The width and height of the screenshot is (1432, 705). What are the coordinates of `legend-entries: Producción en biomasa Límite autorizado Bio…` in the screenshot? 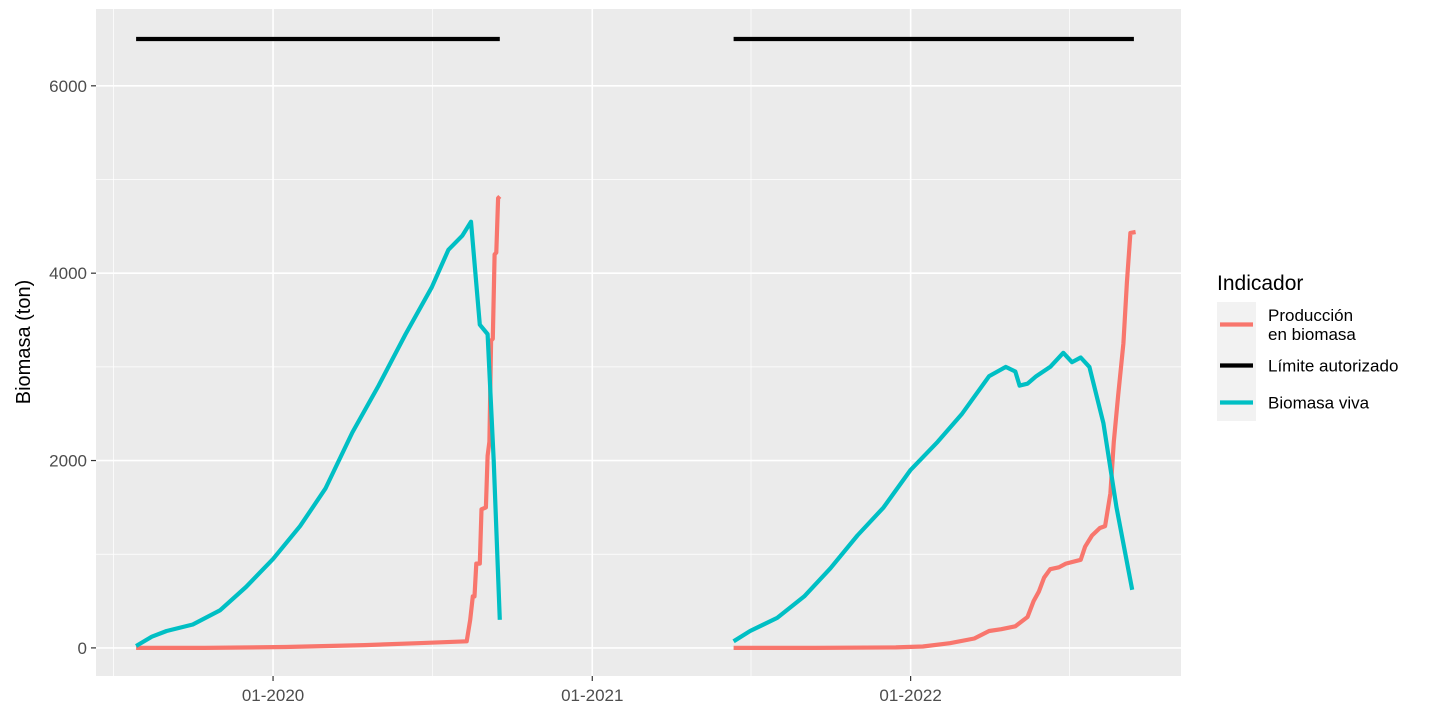 It's located at (1307, 361).